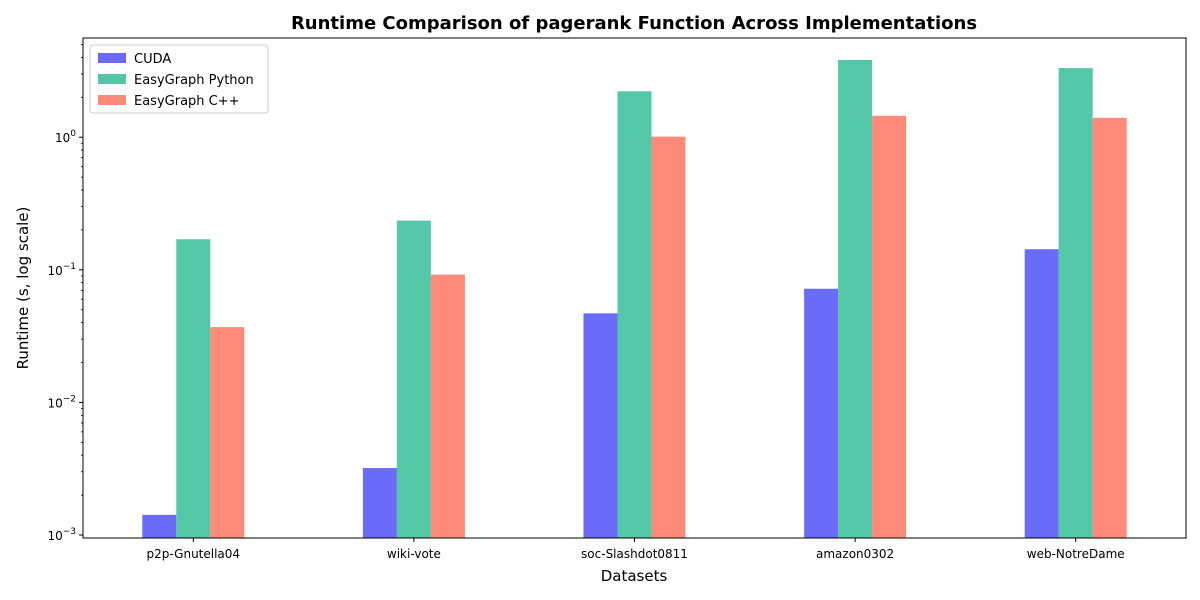 This screenshot has width=1200, height=600. I want to click on y-axis: 10⁻³ 10⁻² 10⁻¹ 10⁰, so click(65, 293).